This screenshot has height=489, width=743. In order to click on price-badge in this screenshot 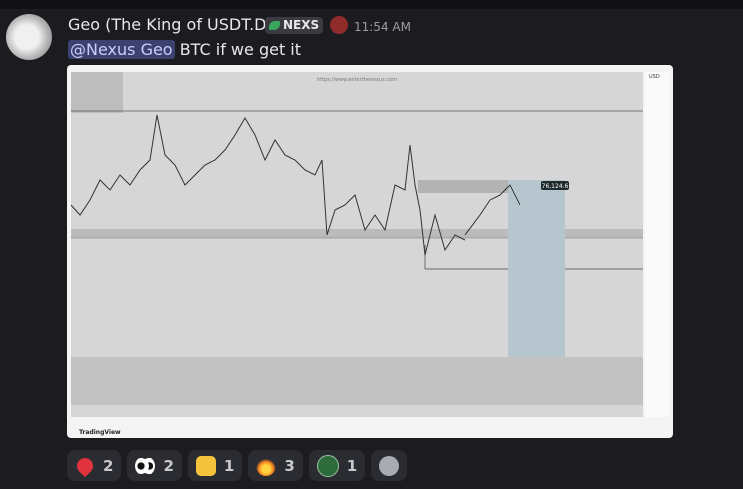, I will do `click(555, 185)`.